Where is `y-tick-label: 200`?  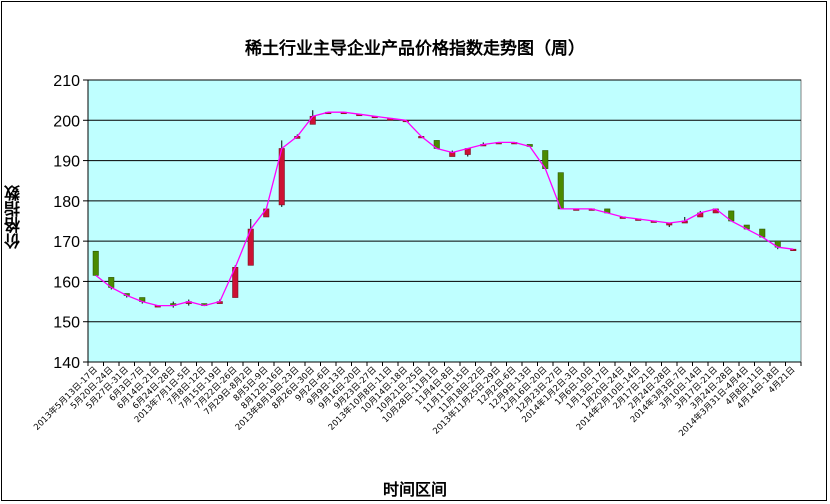 y-tick-label: 200 is located at coordinates (66, 121).